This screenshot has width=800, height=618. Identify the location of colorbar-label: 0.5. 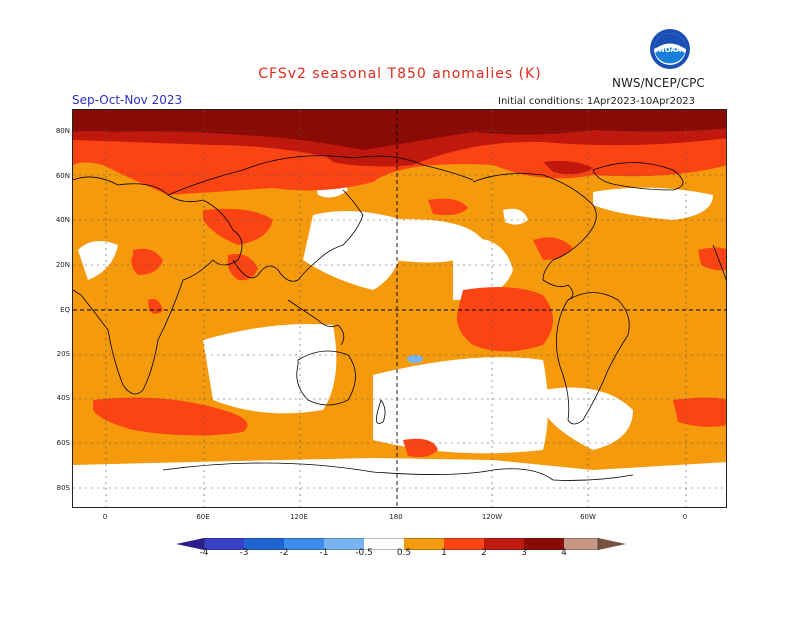
(404, 553).